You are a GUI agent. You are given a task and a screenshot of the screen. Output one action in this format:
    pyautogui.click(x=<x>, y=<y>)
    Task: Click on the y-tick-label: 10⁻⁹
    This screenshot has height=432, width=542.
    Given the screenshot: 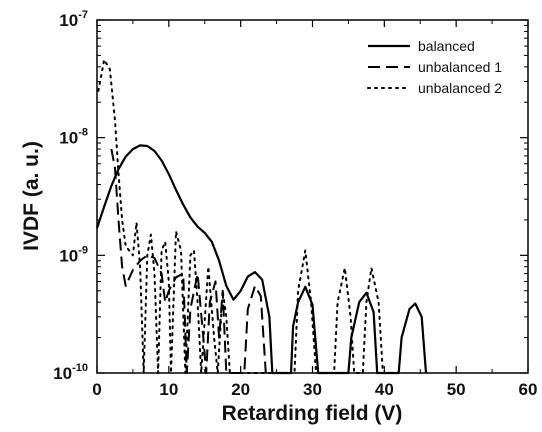 What is the action you would take?
    pyautogui.click(x=73, y=254)
    